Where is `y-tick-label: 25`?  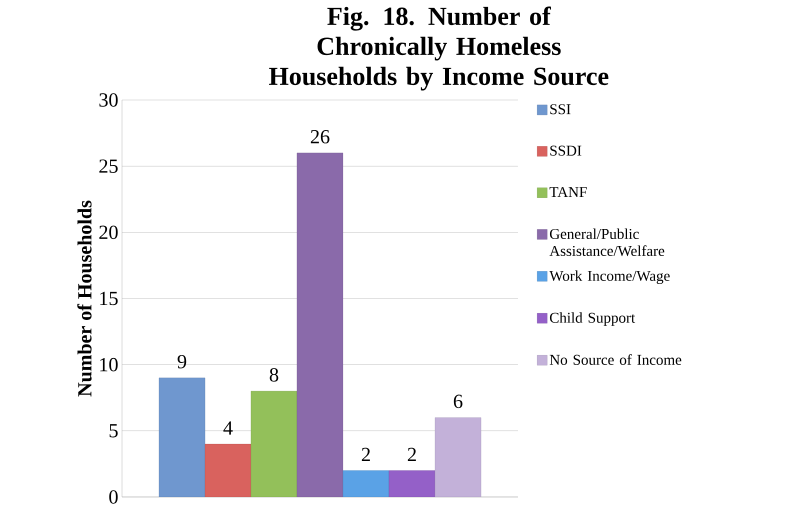
y-tick-label: 25 is located at coordinates (108, 166).